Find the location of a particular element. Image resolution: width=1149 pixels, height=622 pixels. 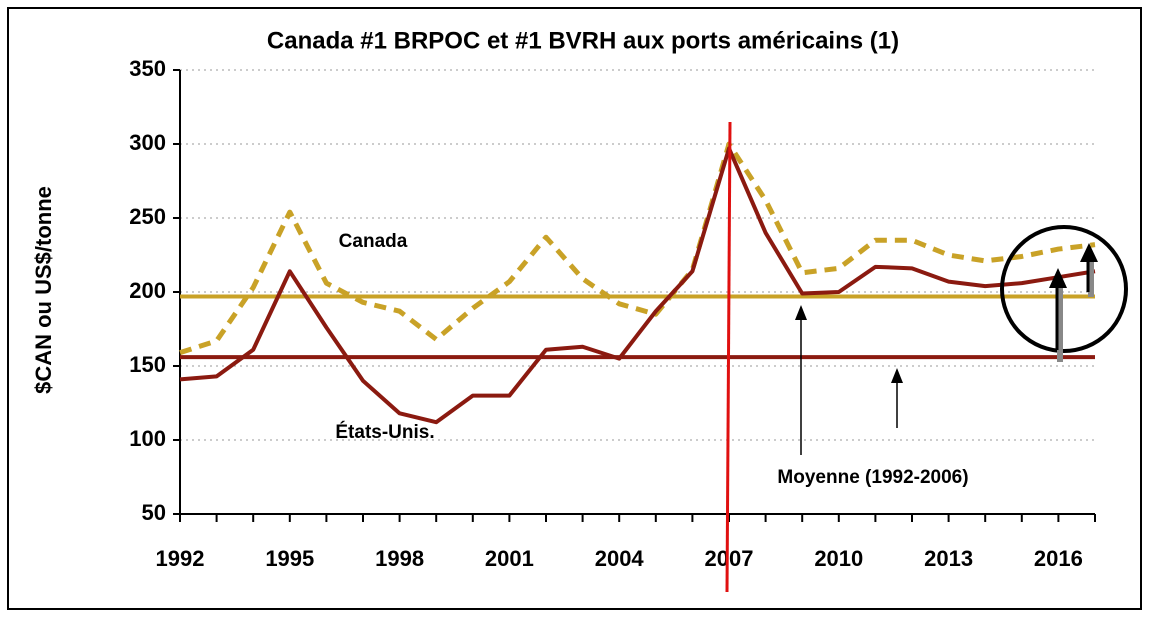

y-tick-label: 250 is located at coordinates (147, 216).